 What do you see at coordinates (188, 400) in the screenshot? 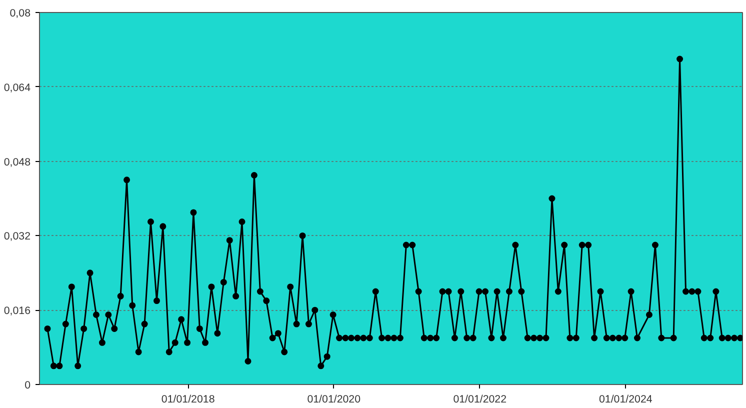
I see `x-tick-label: 01/01/2018` at bounding box center [188, 400].